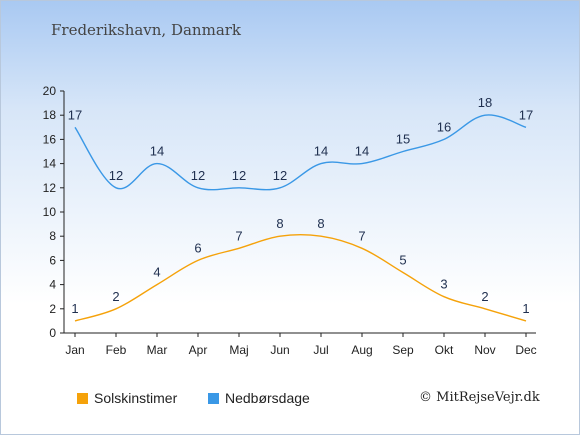 The image size is (580, 435). Describe the element at coordinates (267, 398) in the screenshot. I see `legend-label-precipitation: Nedbørsdage` at that location.